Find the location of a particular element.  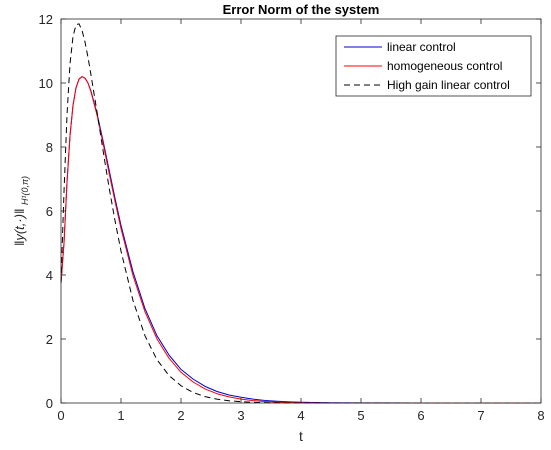

x-tick-label: 3 is located at coordinates (240, 415).